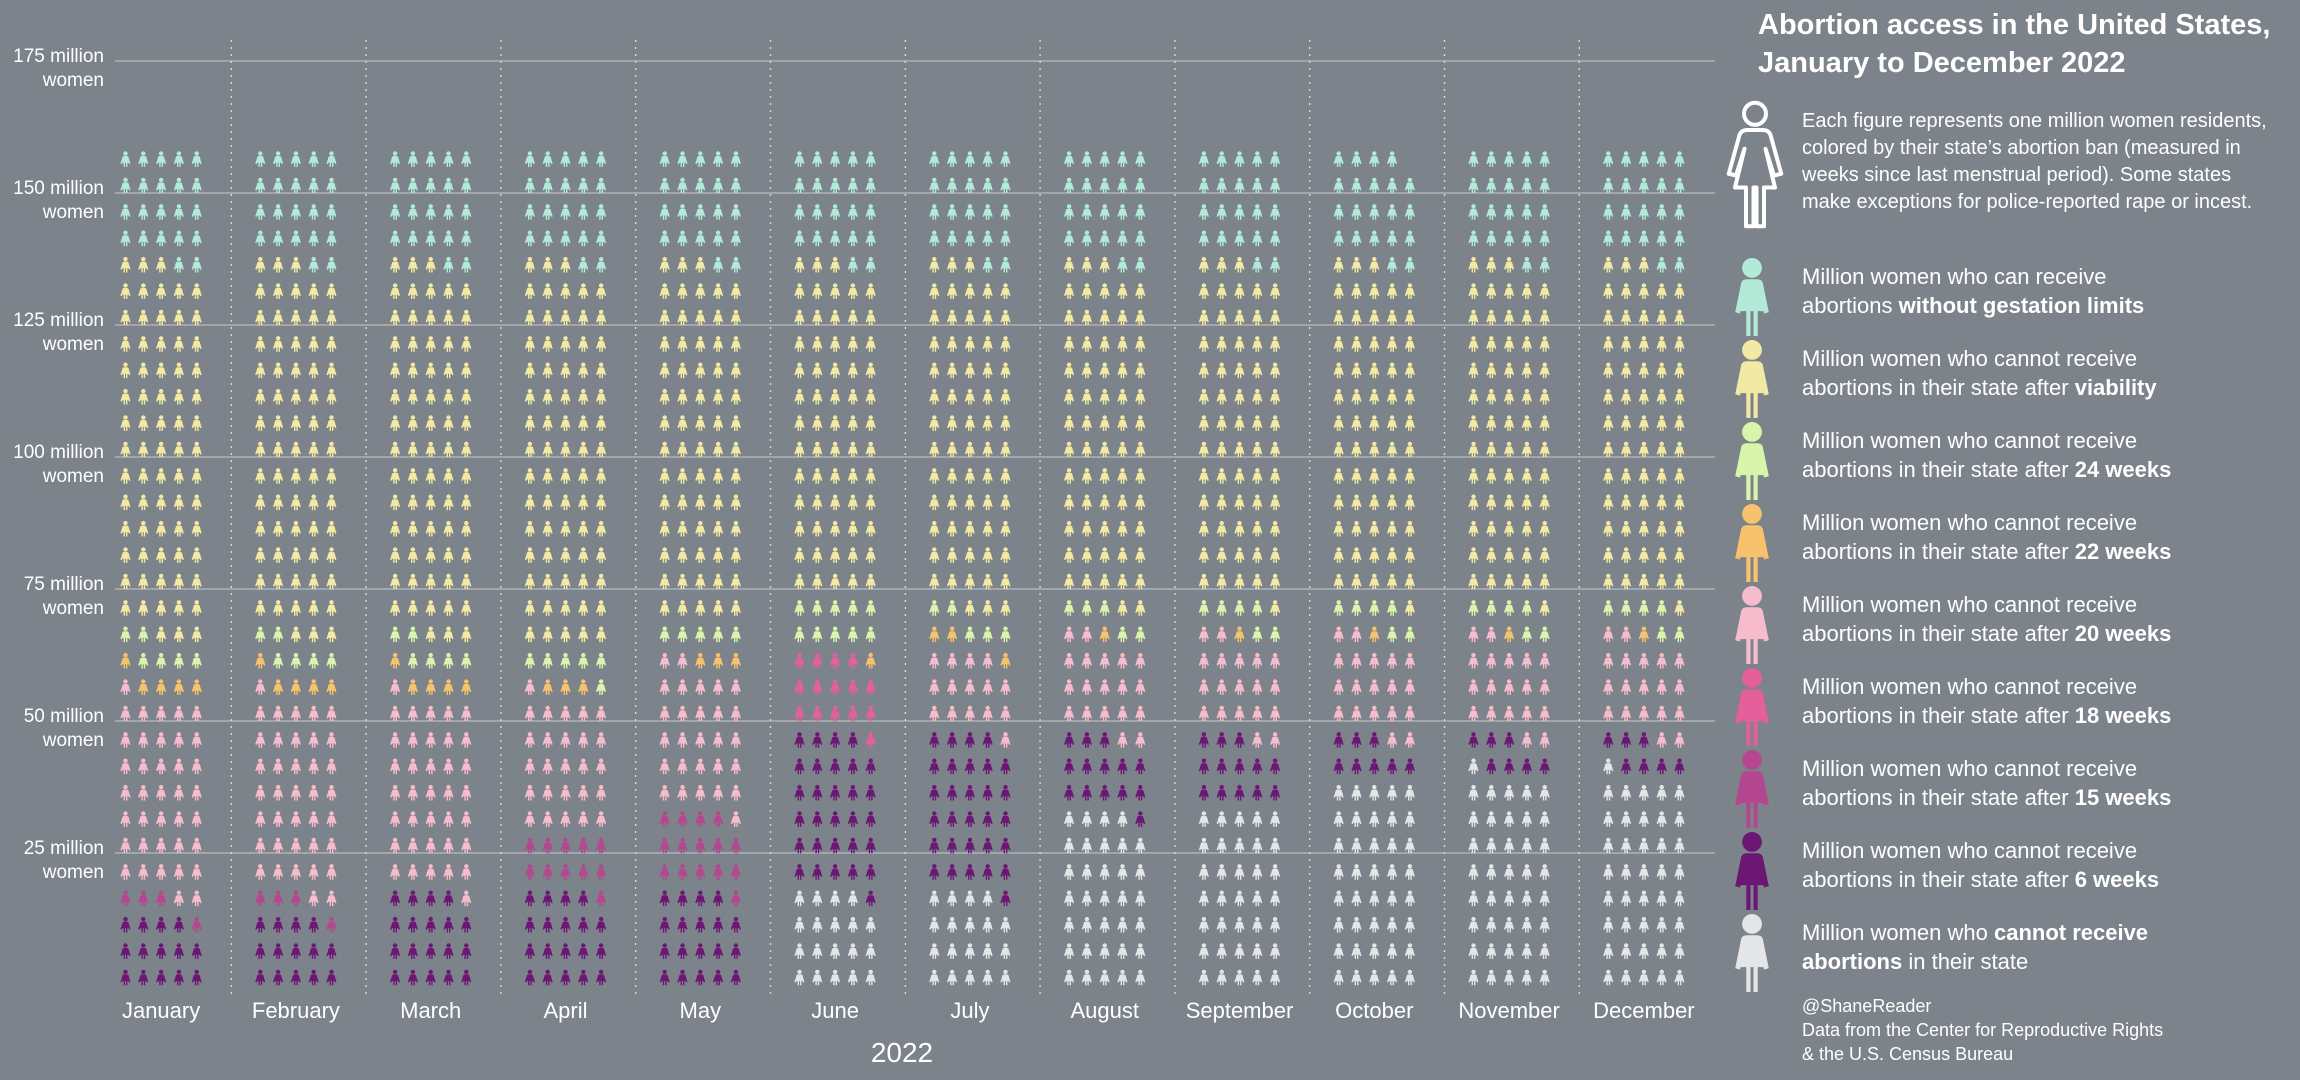 This screenshot has height=1080, width=2300. Describe the element at coordinates (58, 332) in the screenshot. I see `y-tick-label: 125 million women` at that location.